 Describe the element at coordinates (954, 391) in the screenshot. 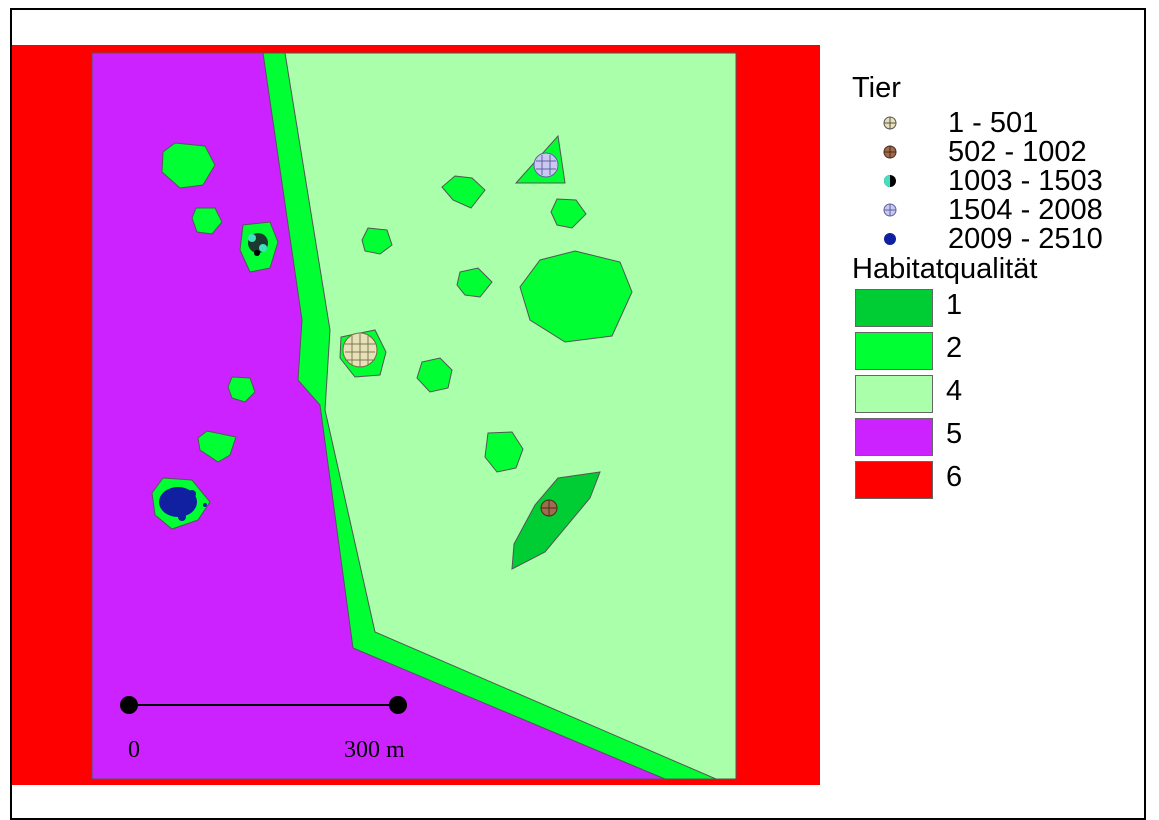

I see `habitat-label: 4` at that location.